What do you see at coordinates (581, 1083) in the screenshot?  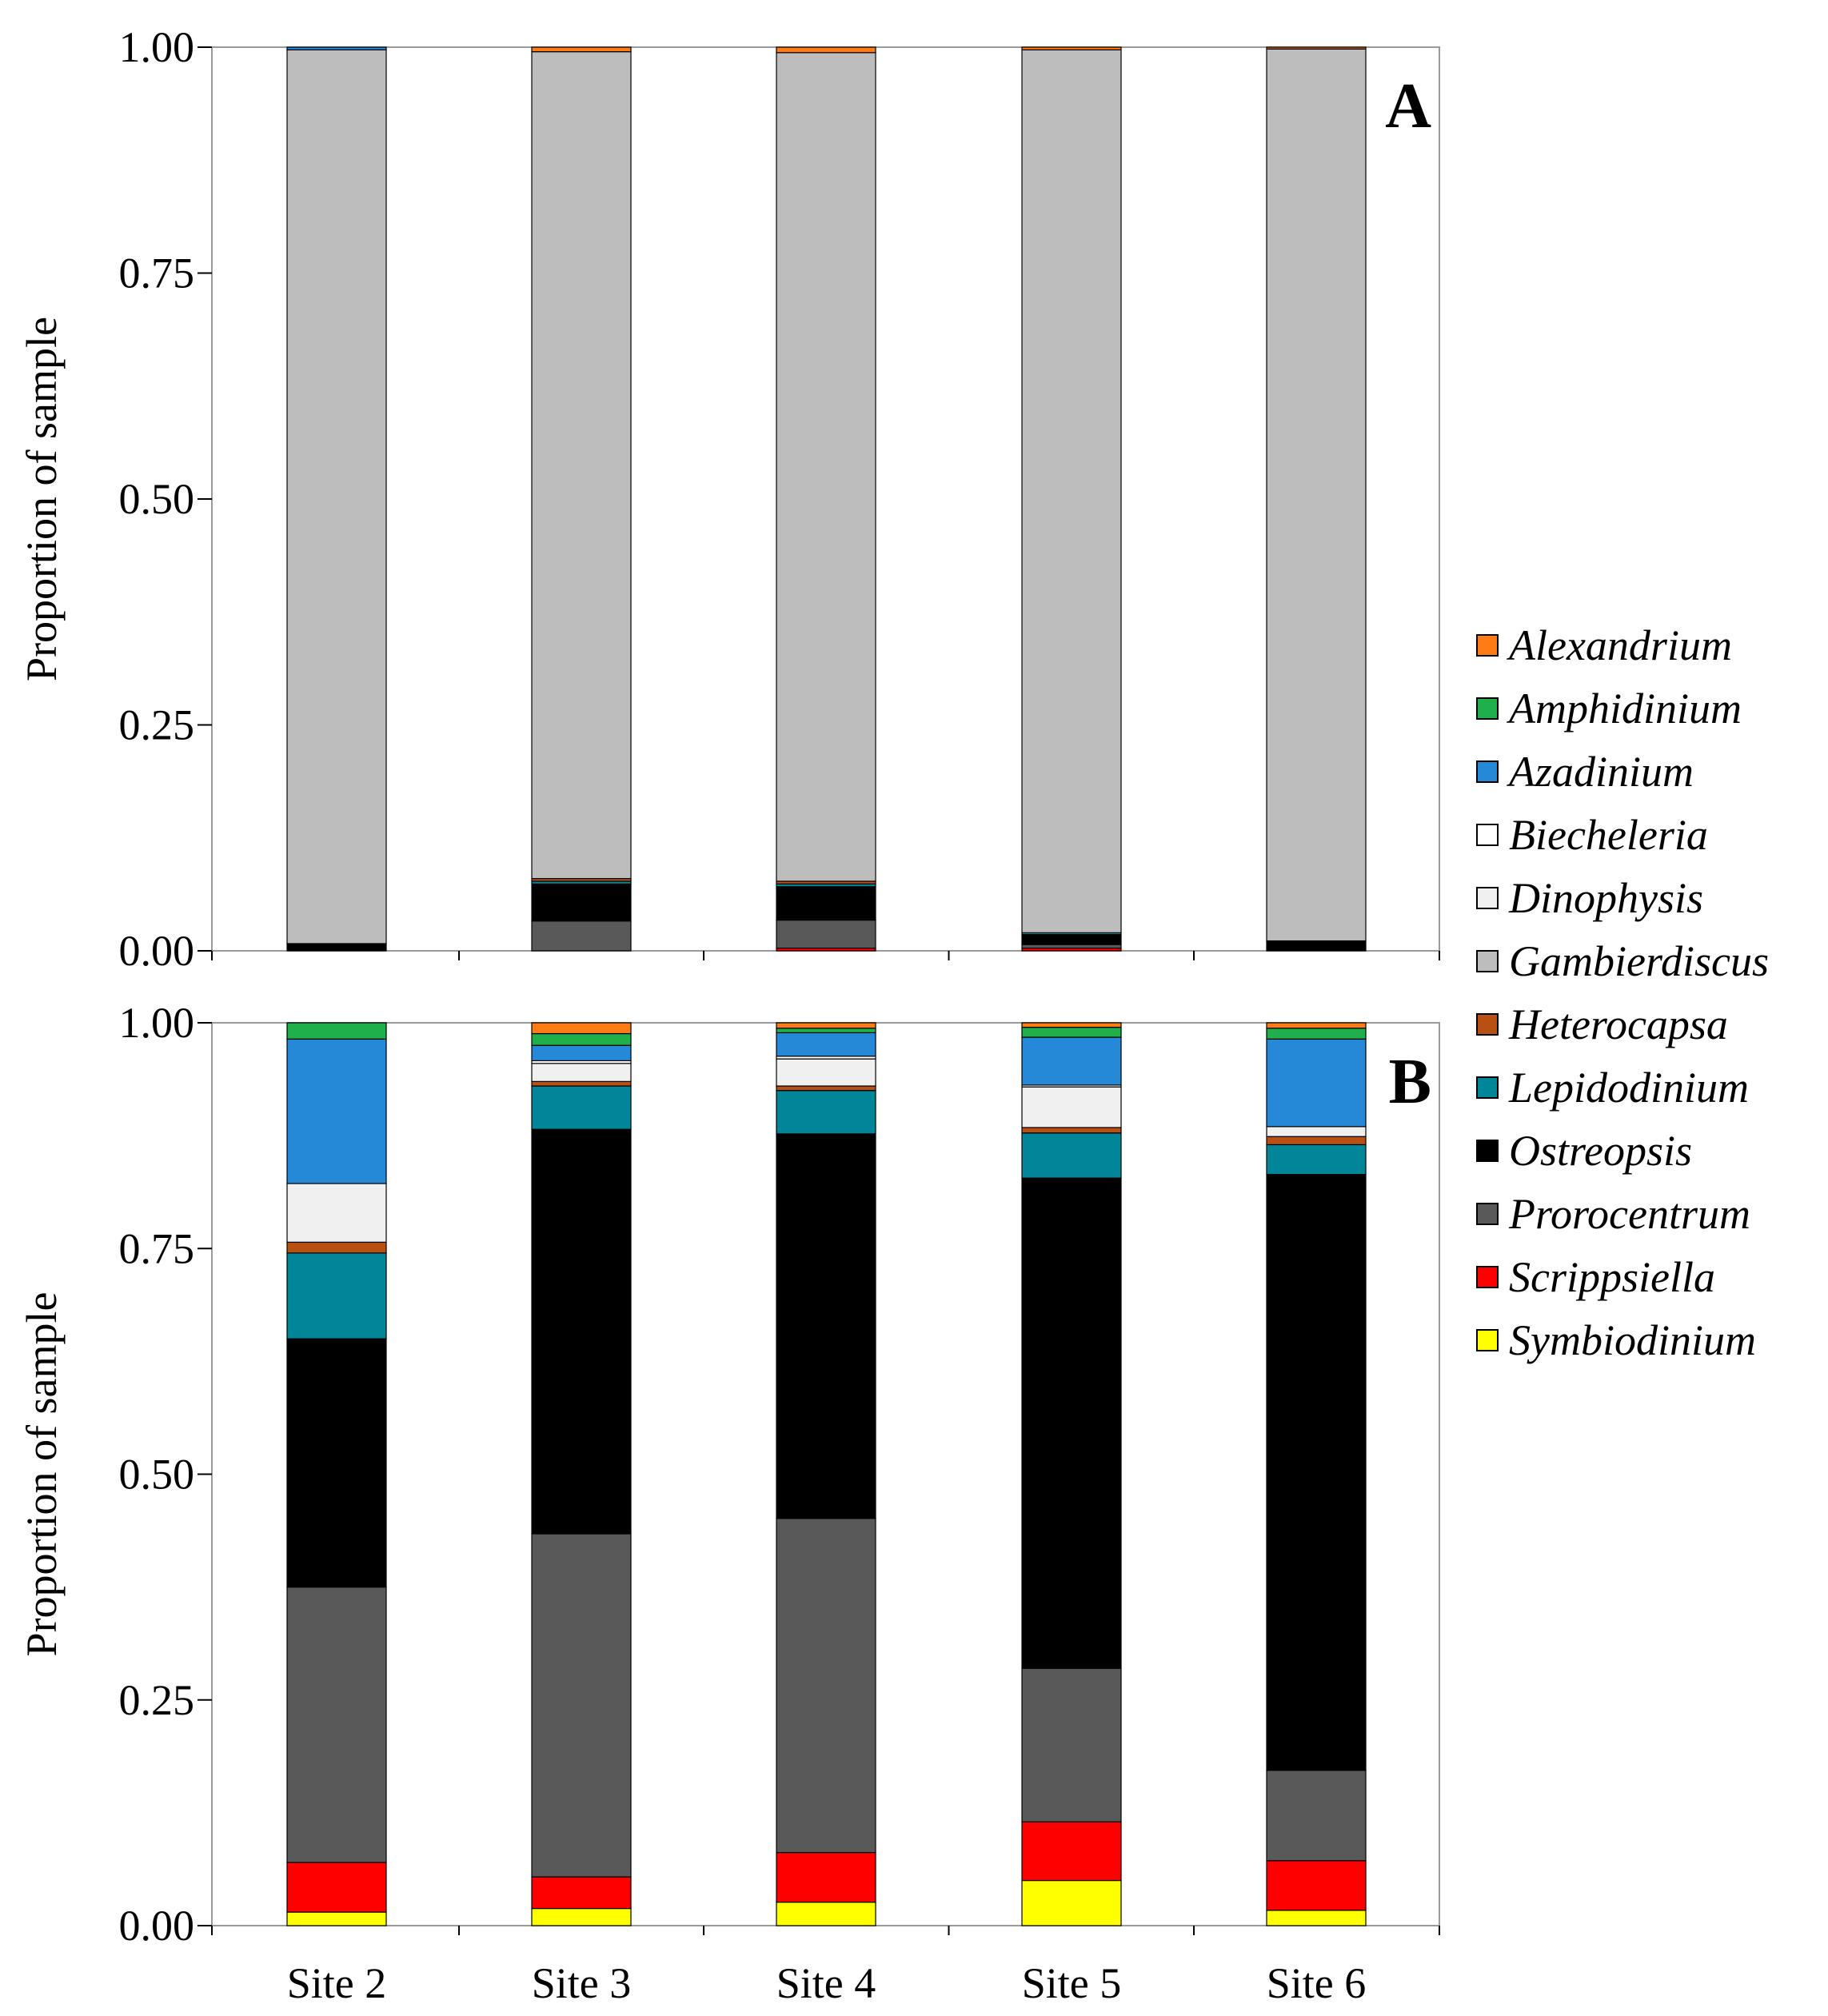 I see `bar-segment-site-3-heterocapsa` at bounding box center [581, 1083].